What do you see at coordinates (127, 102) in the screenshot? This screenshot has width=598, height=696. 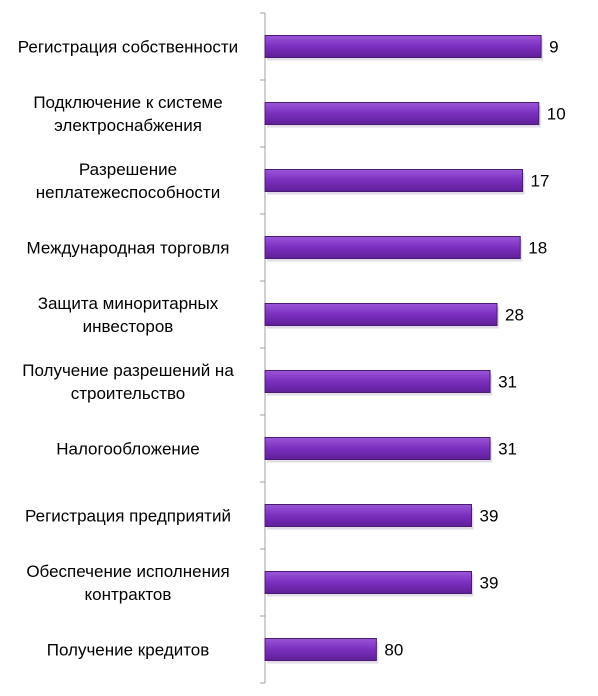 I see `category-tick-label: Подключение к системе` at bounding box center [127, 102].